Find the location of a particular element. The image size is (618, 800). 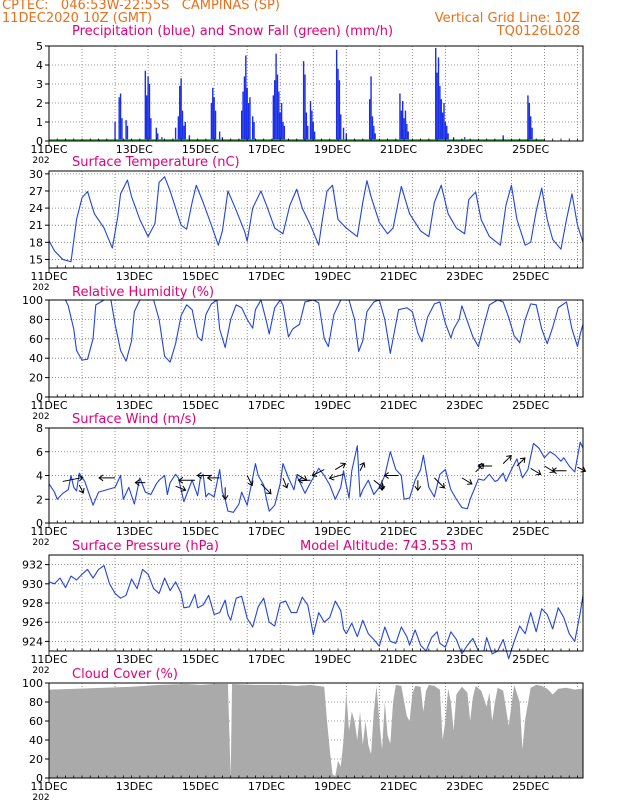

temp-ytick-label: 30 is located at coordinates (36, 174).